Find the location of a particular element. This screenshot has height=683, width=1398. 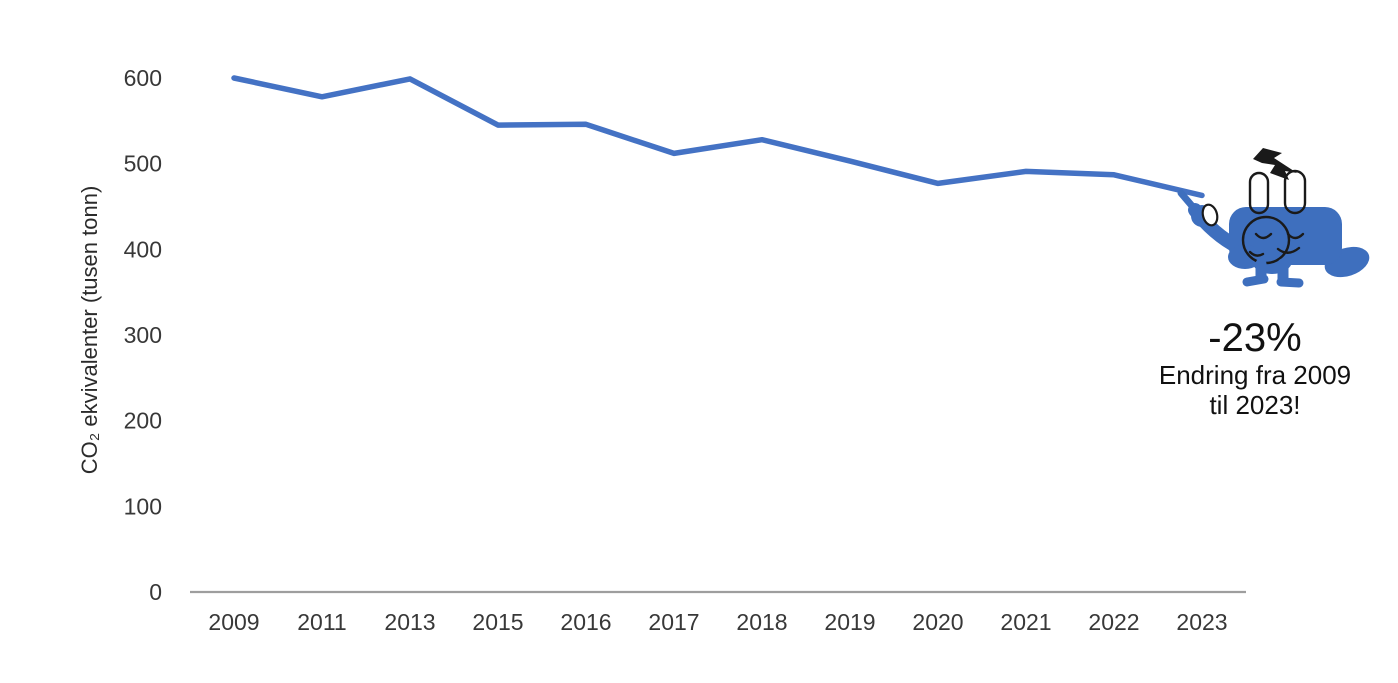

y-axis-title: CO₂ ekvivalenter (tusen tonn) is located at coordinates (89, 330).